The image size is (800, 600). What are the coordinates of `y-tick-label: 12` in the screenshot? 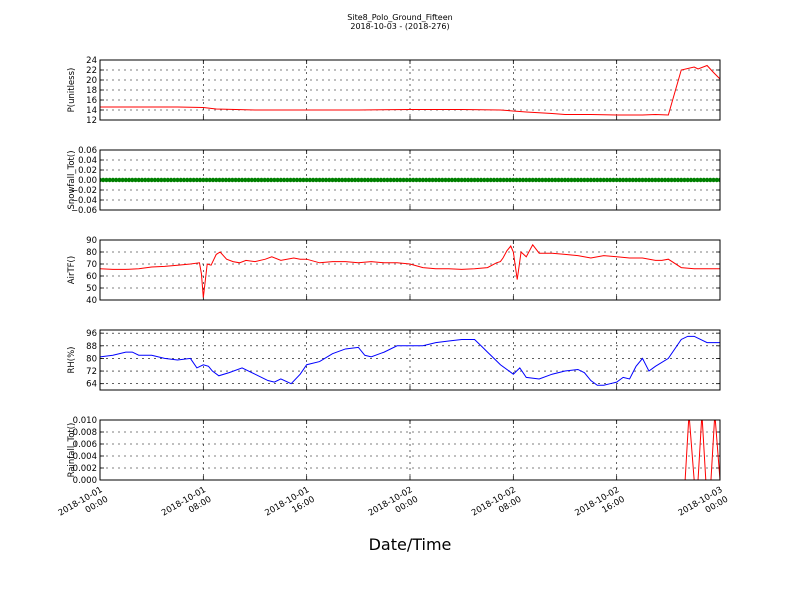 It's located at (91, 121).